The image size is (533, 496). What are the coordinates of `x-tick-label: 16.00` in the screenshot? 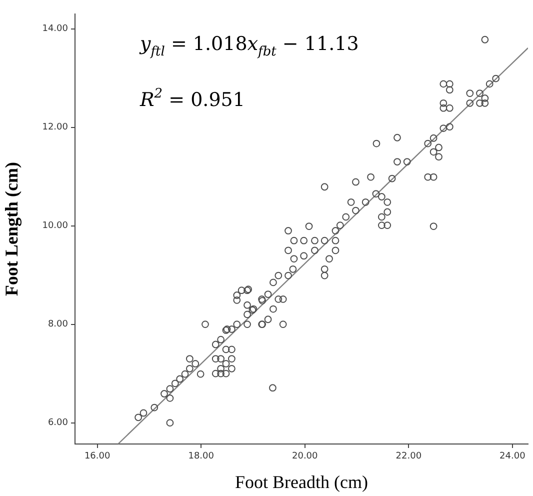 It's located at (97, 457).